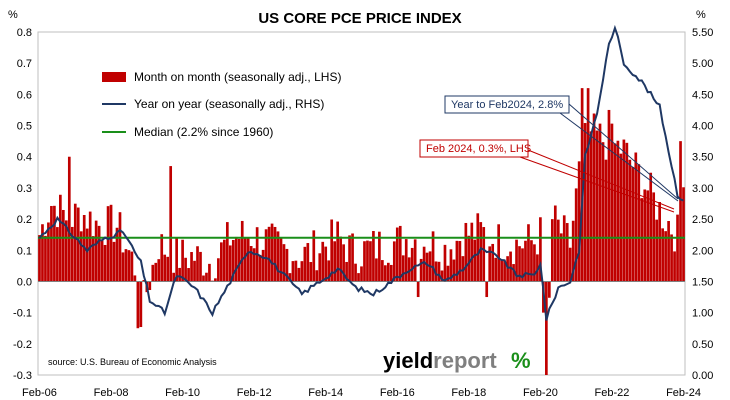  I want to click on x-tick-label: Feb-12, so click(254, 393).